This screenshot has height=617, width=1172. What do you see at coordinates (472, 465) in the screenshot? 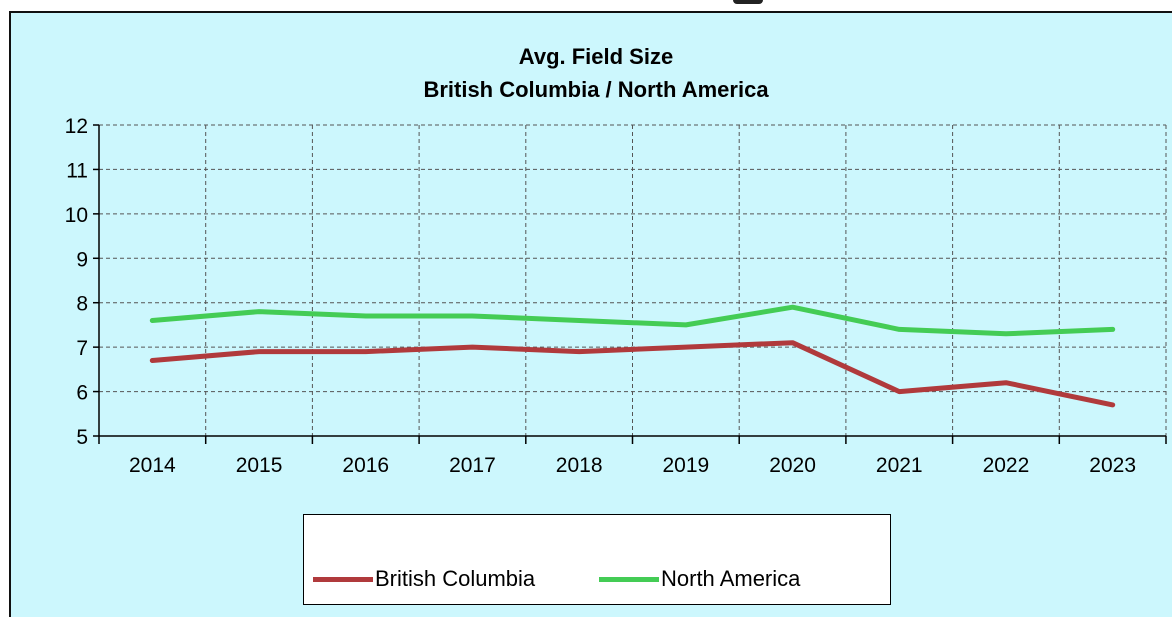
I see `x-tick-label: 2017` at bounding box center [472, 465].